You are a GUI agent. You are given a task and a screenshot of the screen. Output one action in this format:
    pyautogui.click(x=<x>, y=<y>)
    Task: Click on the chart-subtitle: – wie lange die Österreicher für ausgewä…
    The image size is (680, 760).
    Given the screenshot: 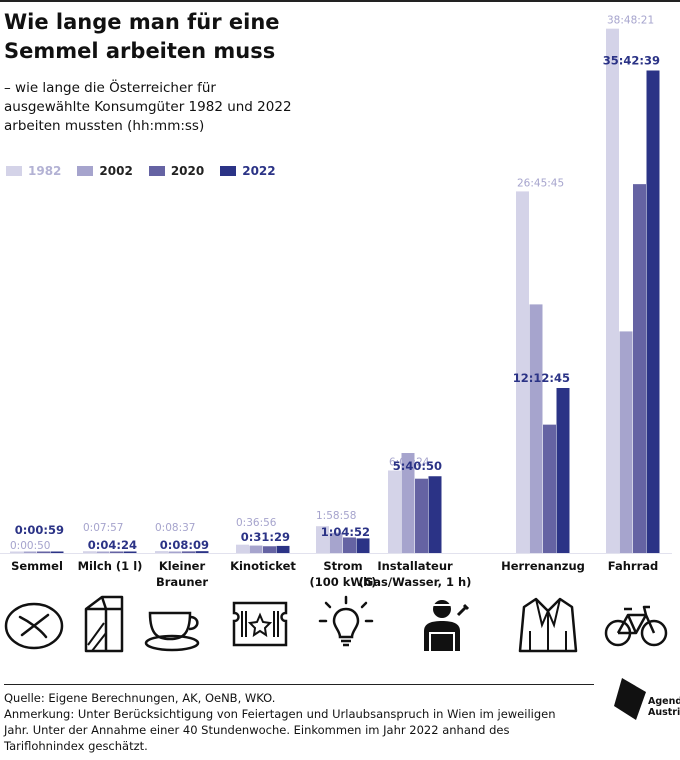 What is the action you would take?
    pyautogui.click(x=148, y=107)
    